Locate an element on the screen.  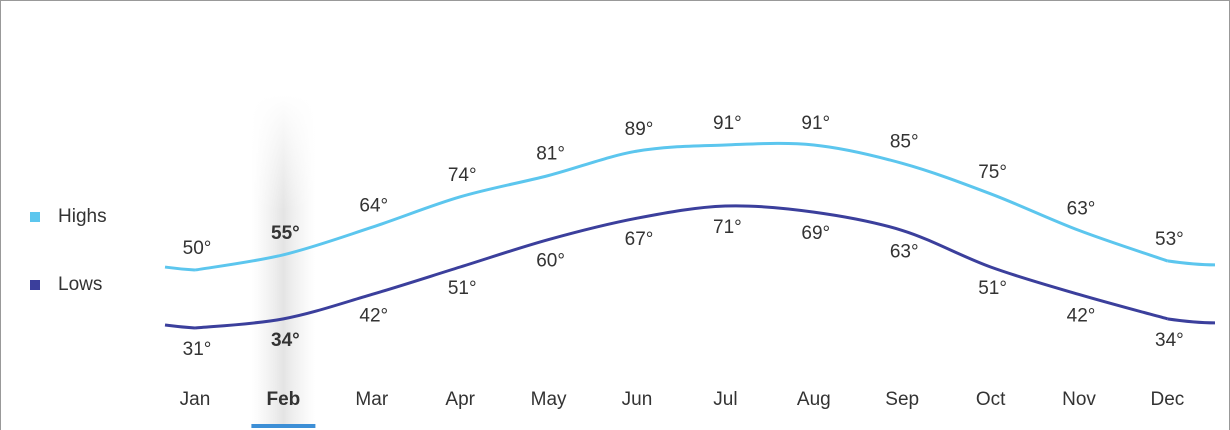
x-tick-label: Apr is located at coordinates (460, 399).